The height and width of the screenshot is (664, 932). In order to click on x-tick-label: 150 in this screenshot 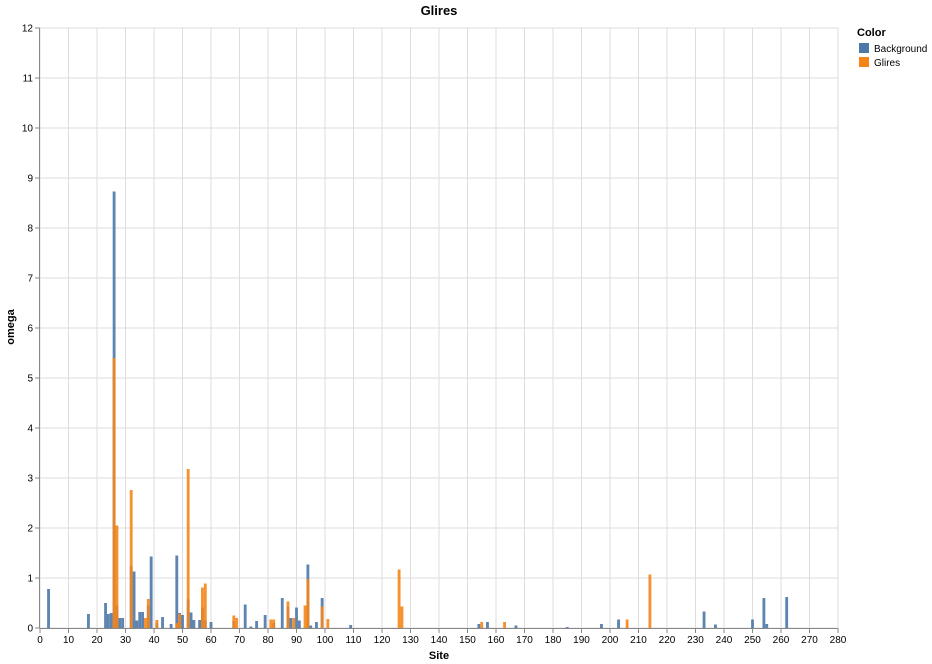, I will do `click(467, 640)`.